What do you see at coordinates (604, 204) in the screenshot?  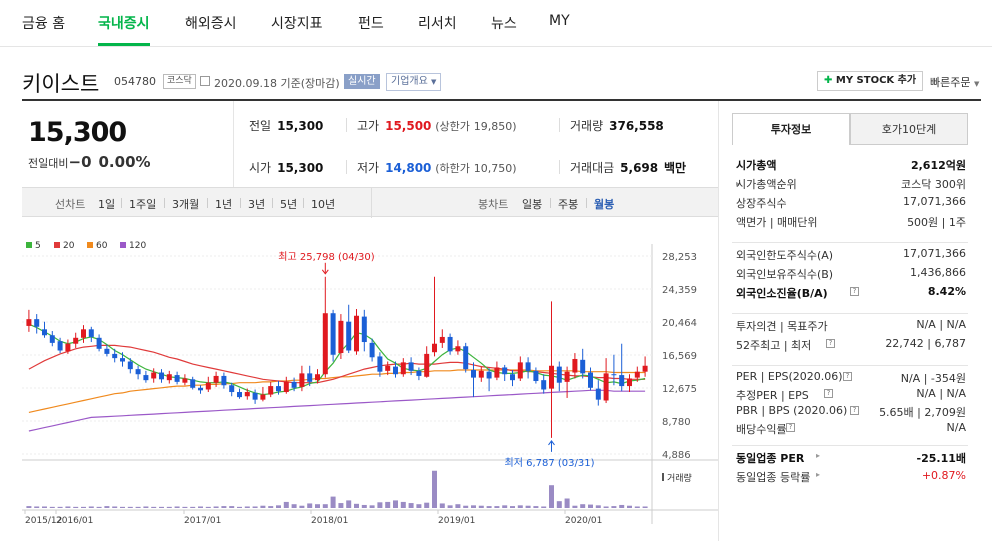 I see `candle-period-tab-2: 월봉` at bounding box center [604, 204].